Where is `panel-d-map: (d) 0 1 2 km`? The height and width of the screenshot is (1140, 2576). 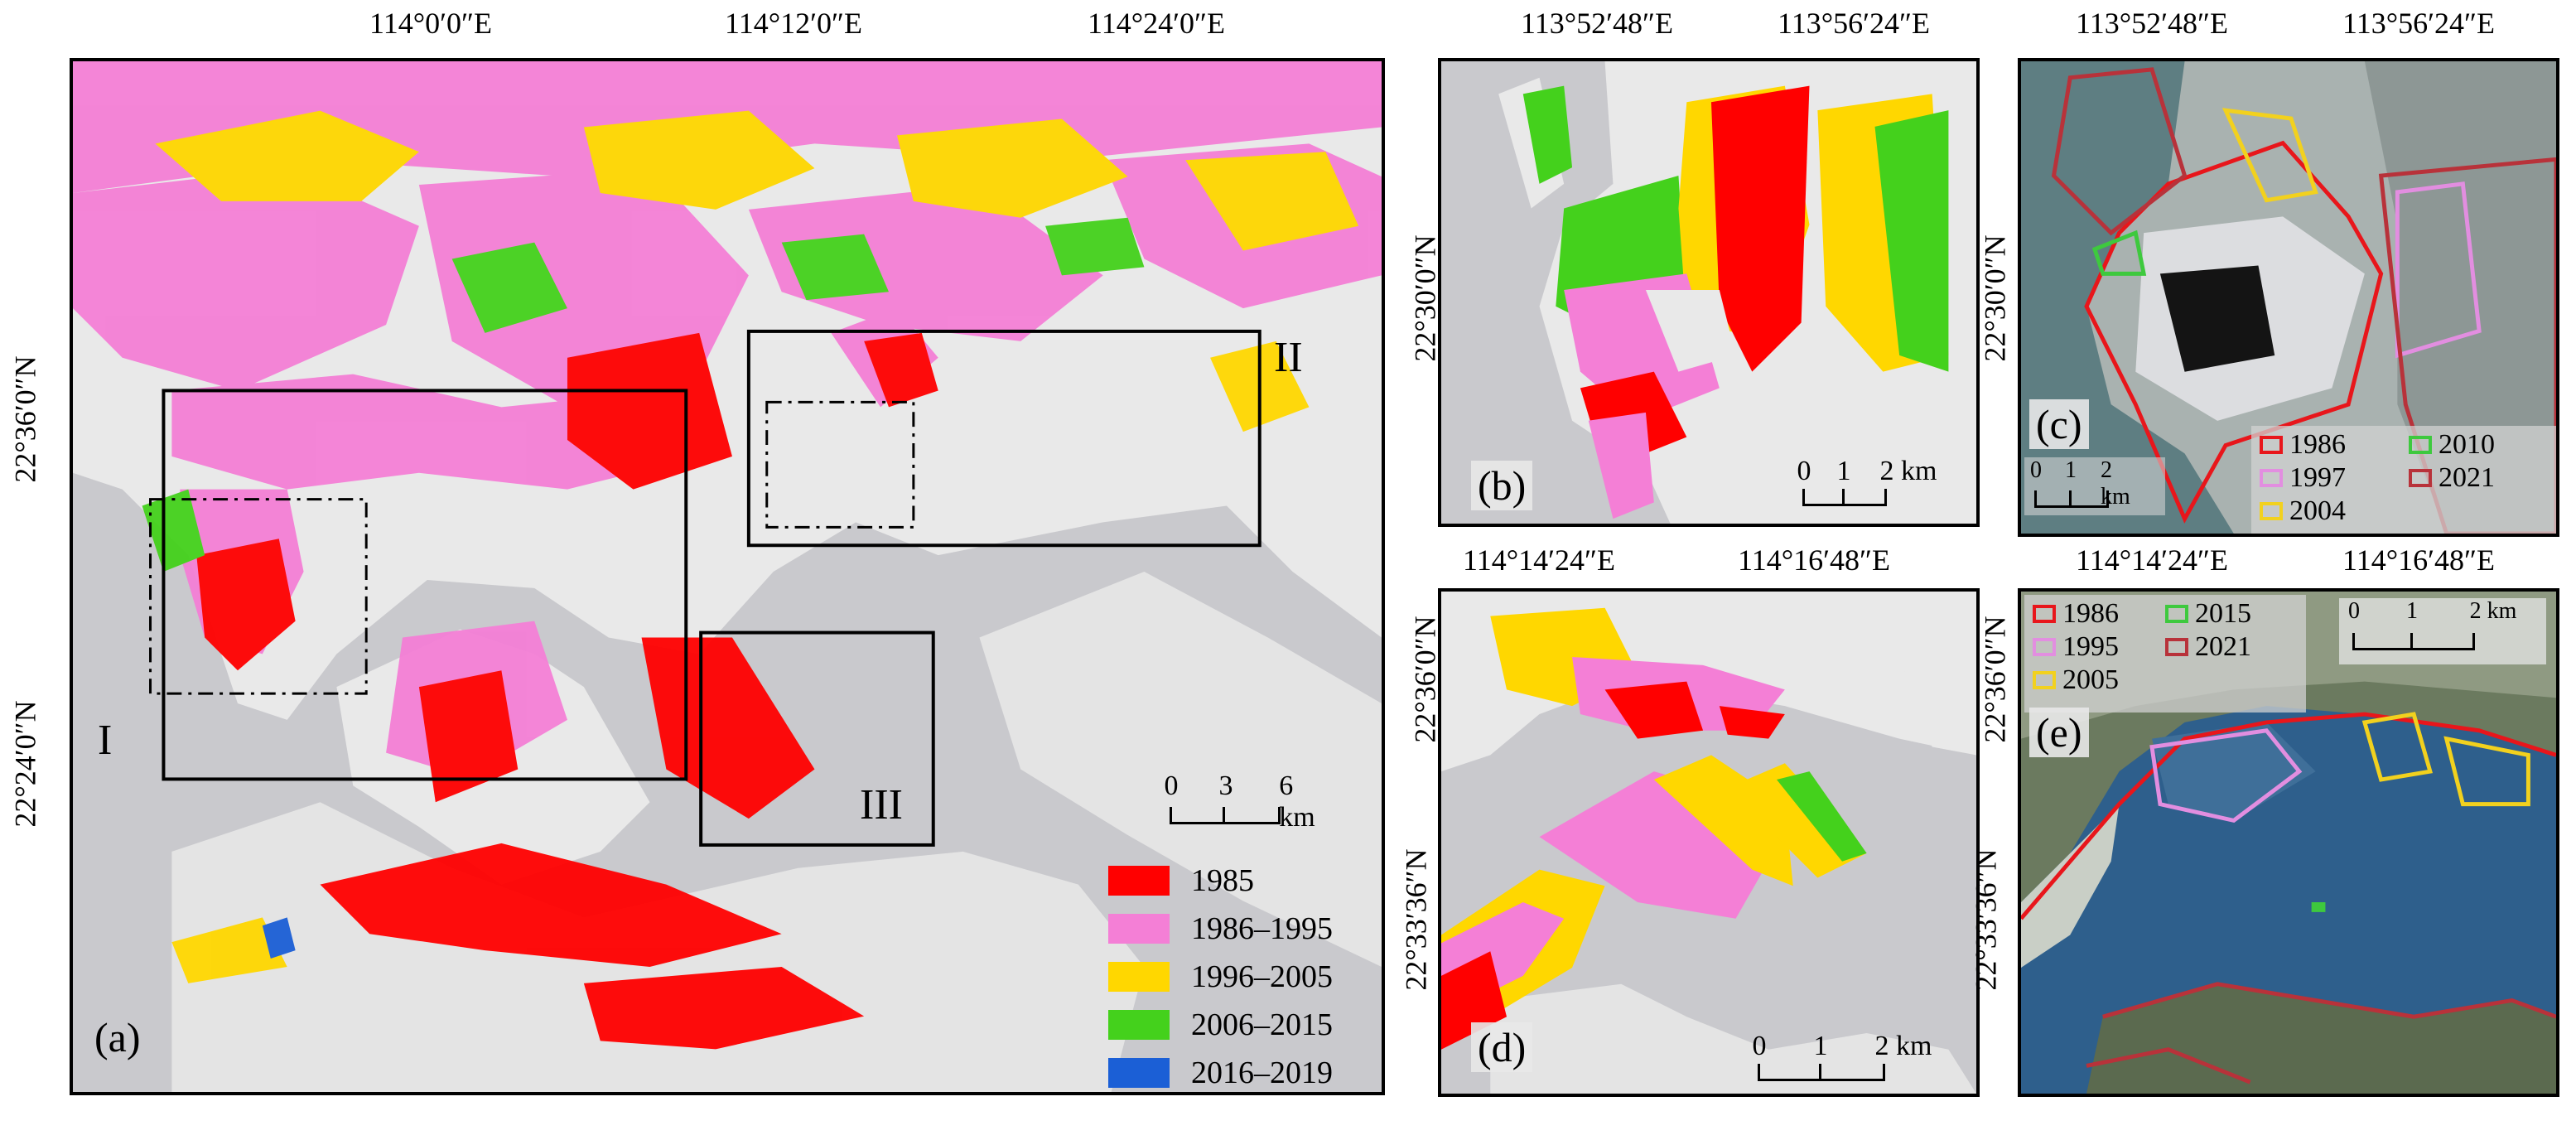 panel-d-map: (d) 0 1 2 km is located at coordinates (1709, 842).